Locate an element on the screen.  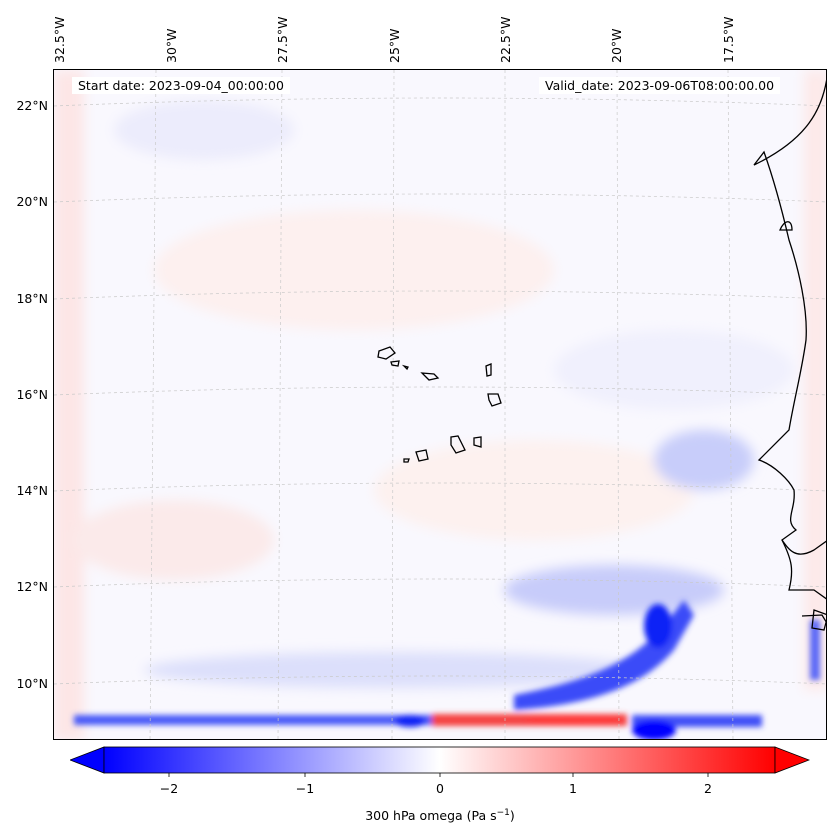
lat-label-18n: 18°N is located at coordinates (32, 298).